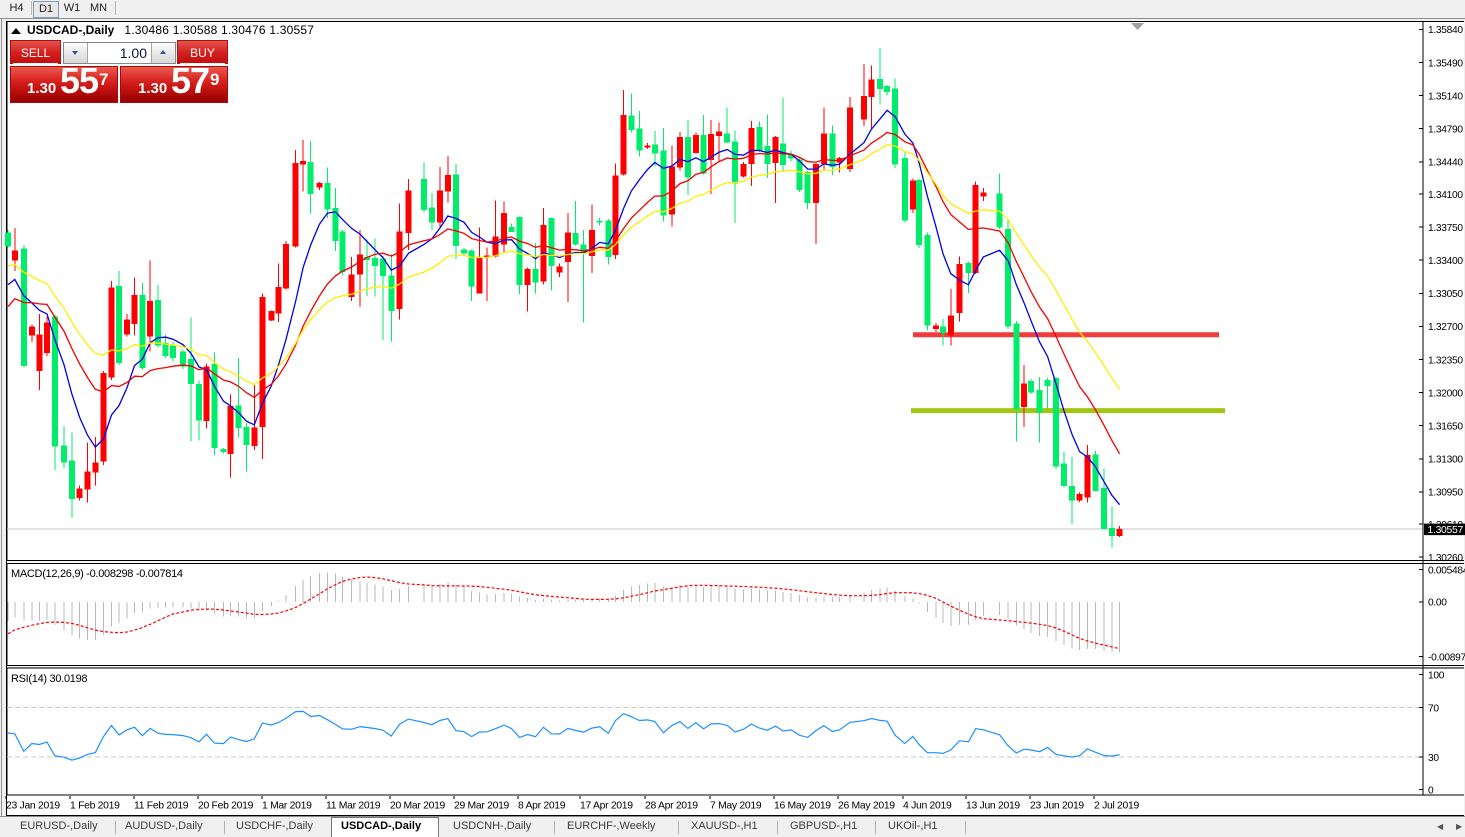  I want to click on sell-price-box: 1.30 55 7, so click(64, 81).